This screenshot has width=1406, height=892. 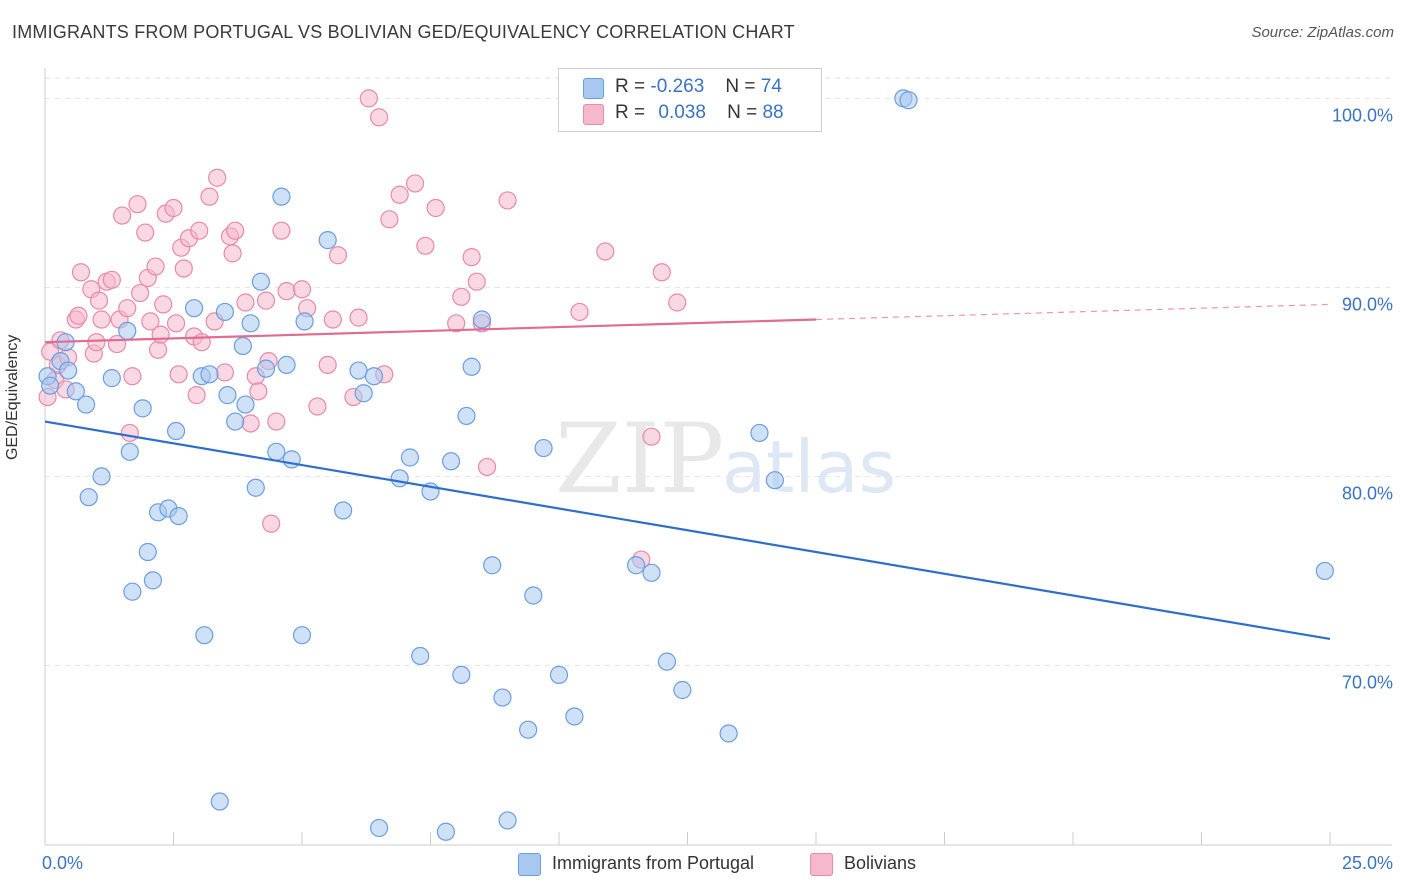 I want to click on watermark-atlas: atlas, so click(x=809, y=467).